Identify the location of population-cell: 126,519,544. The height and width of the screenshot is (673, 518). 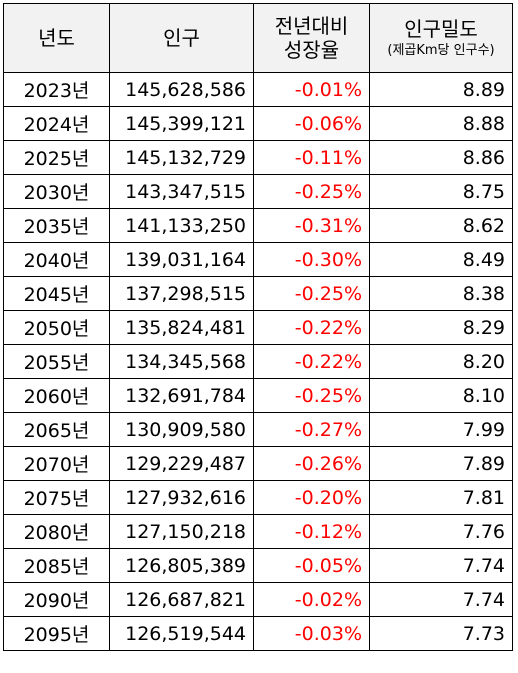
(181, 633).